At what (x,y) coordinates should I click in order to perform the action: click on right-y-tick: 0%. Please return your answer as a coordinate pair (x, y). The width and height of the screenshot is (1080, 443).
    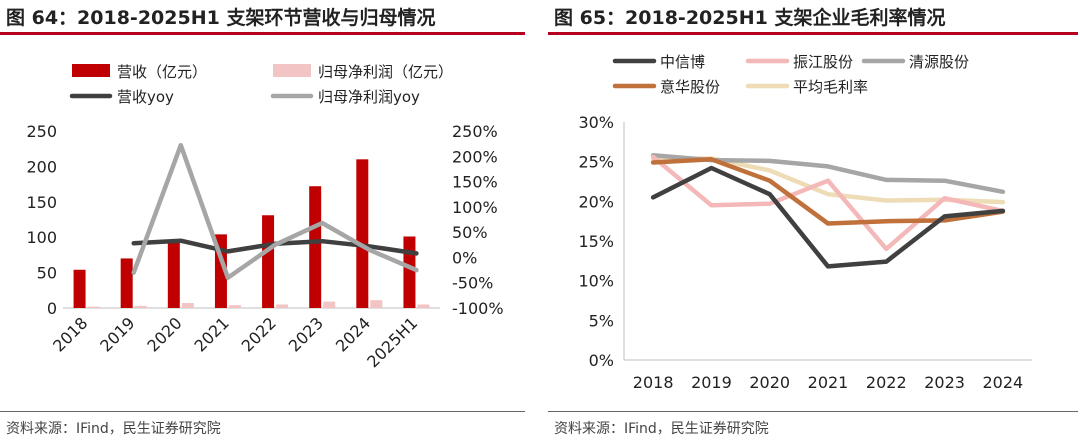
    Looking at the image, I should click on (464, 257).